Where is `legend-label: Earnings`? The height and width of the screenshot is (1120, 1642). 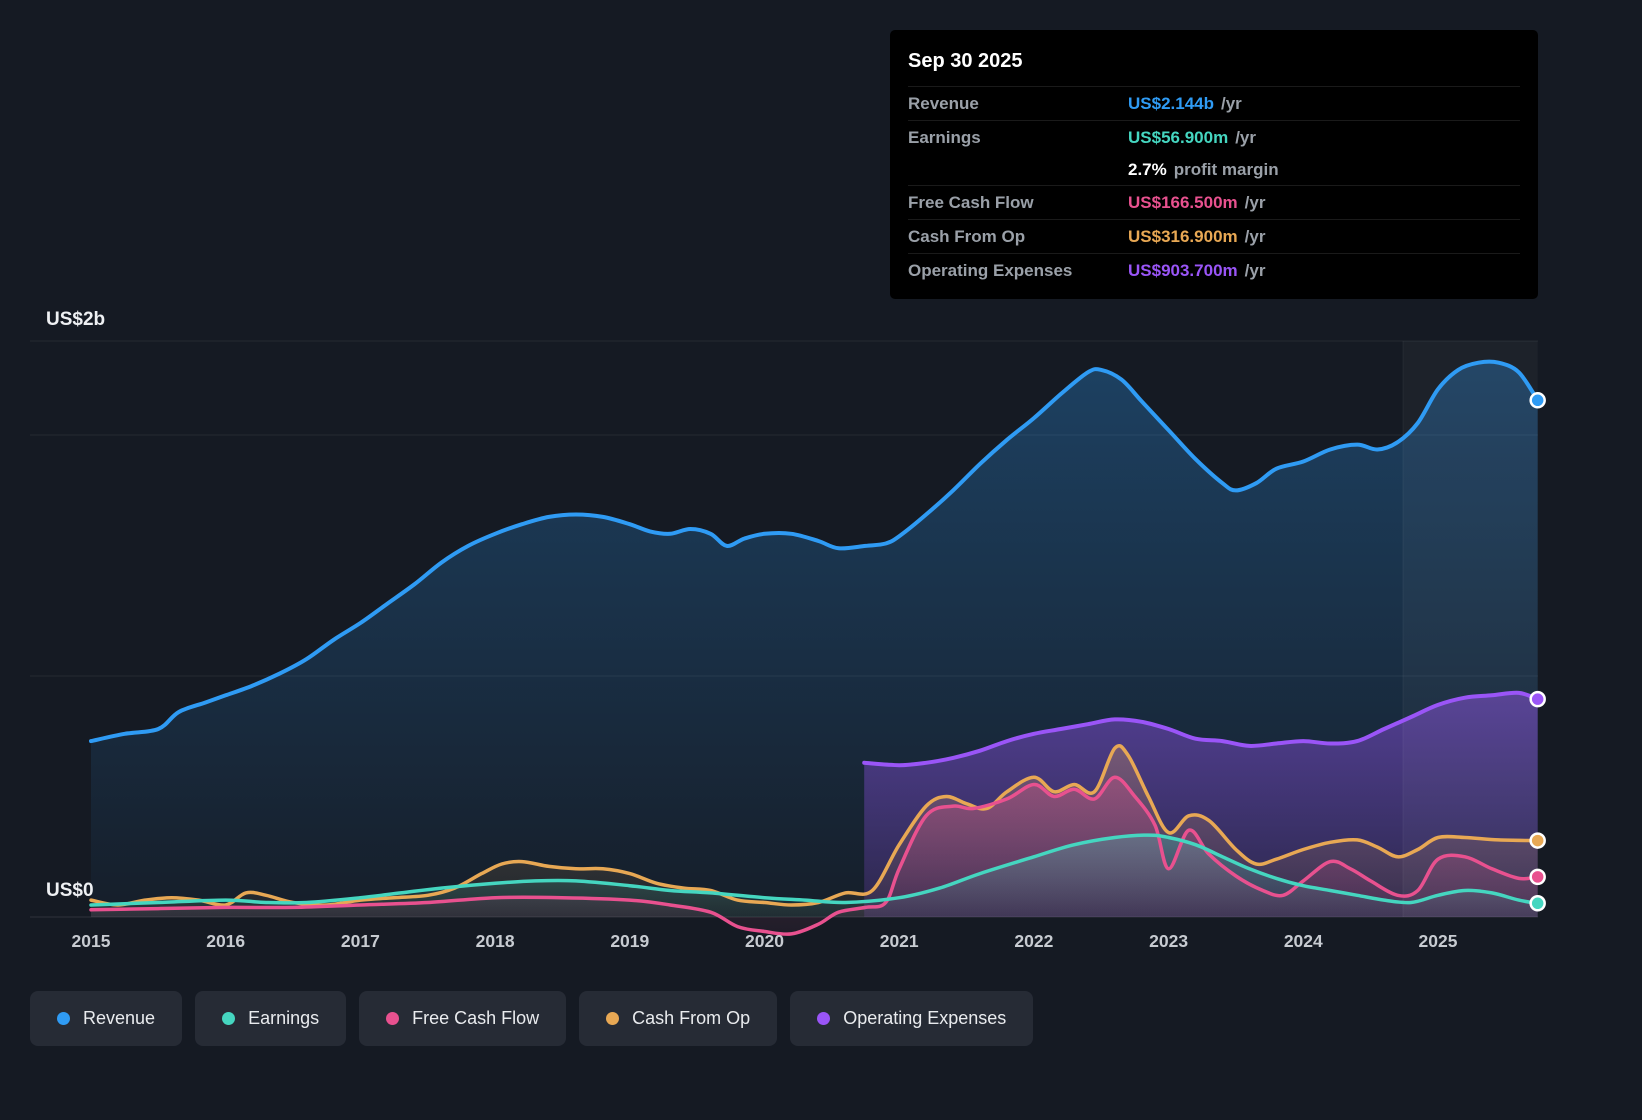 legend-label: Earnings is located at coordinates (284, 1018).